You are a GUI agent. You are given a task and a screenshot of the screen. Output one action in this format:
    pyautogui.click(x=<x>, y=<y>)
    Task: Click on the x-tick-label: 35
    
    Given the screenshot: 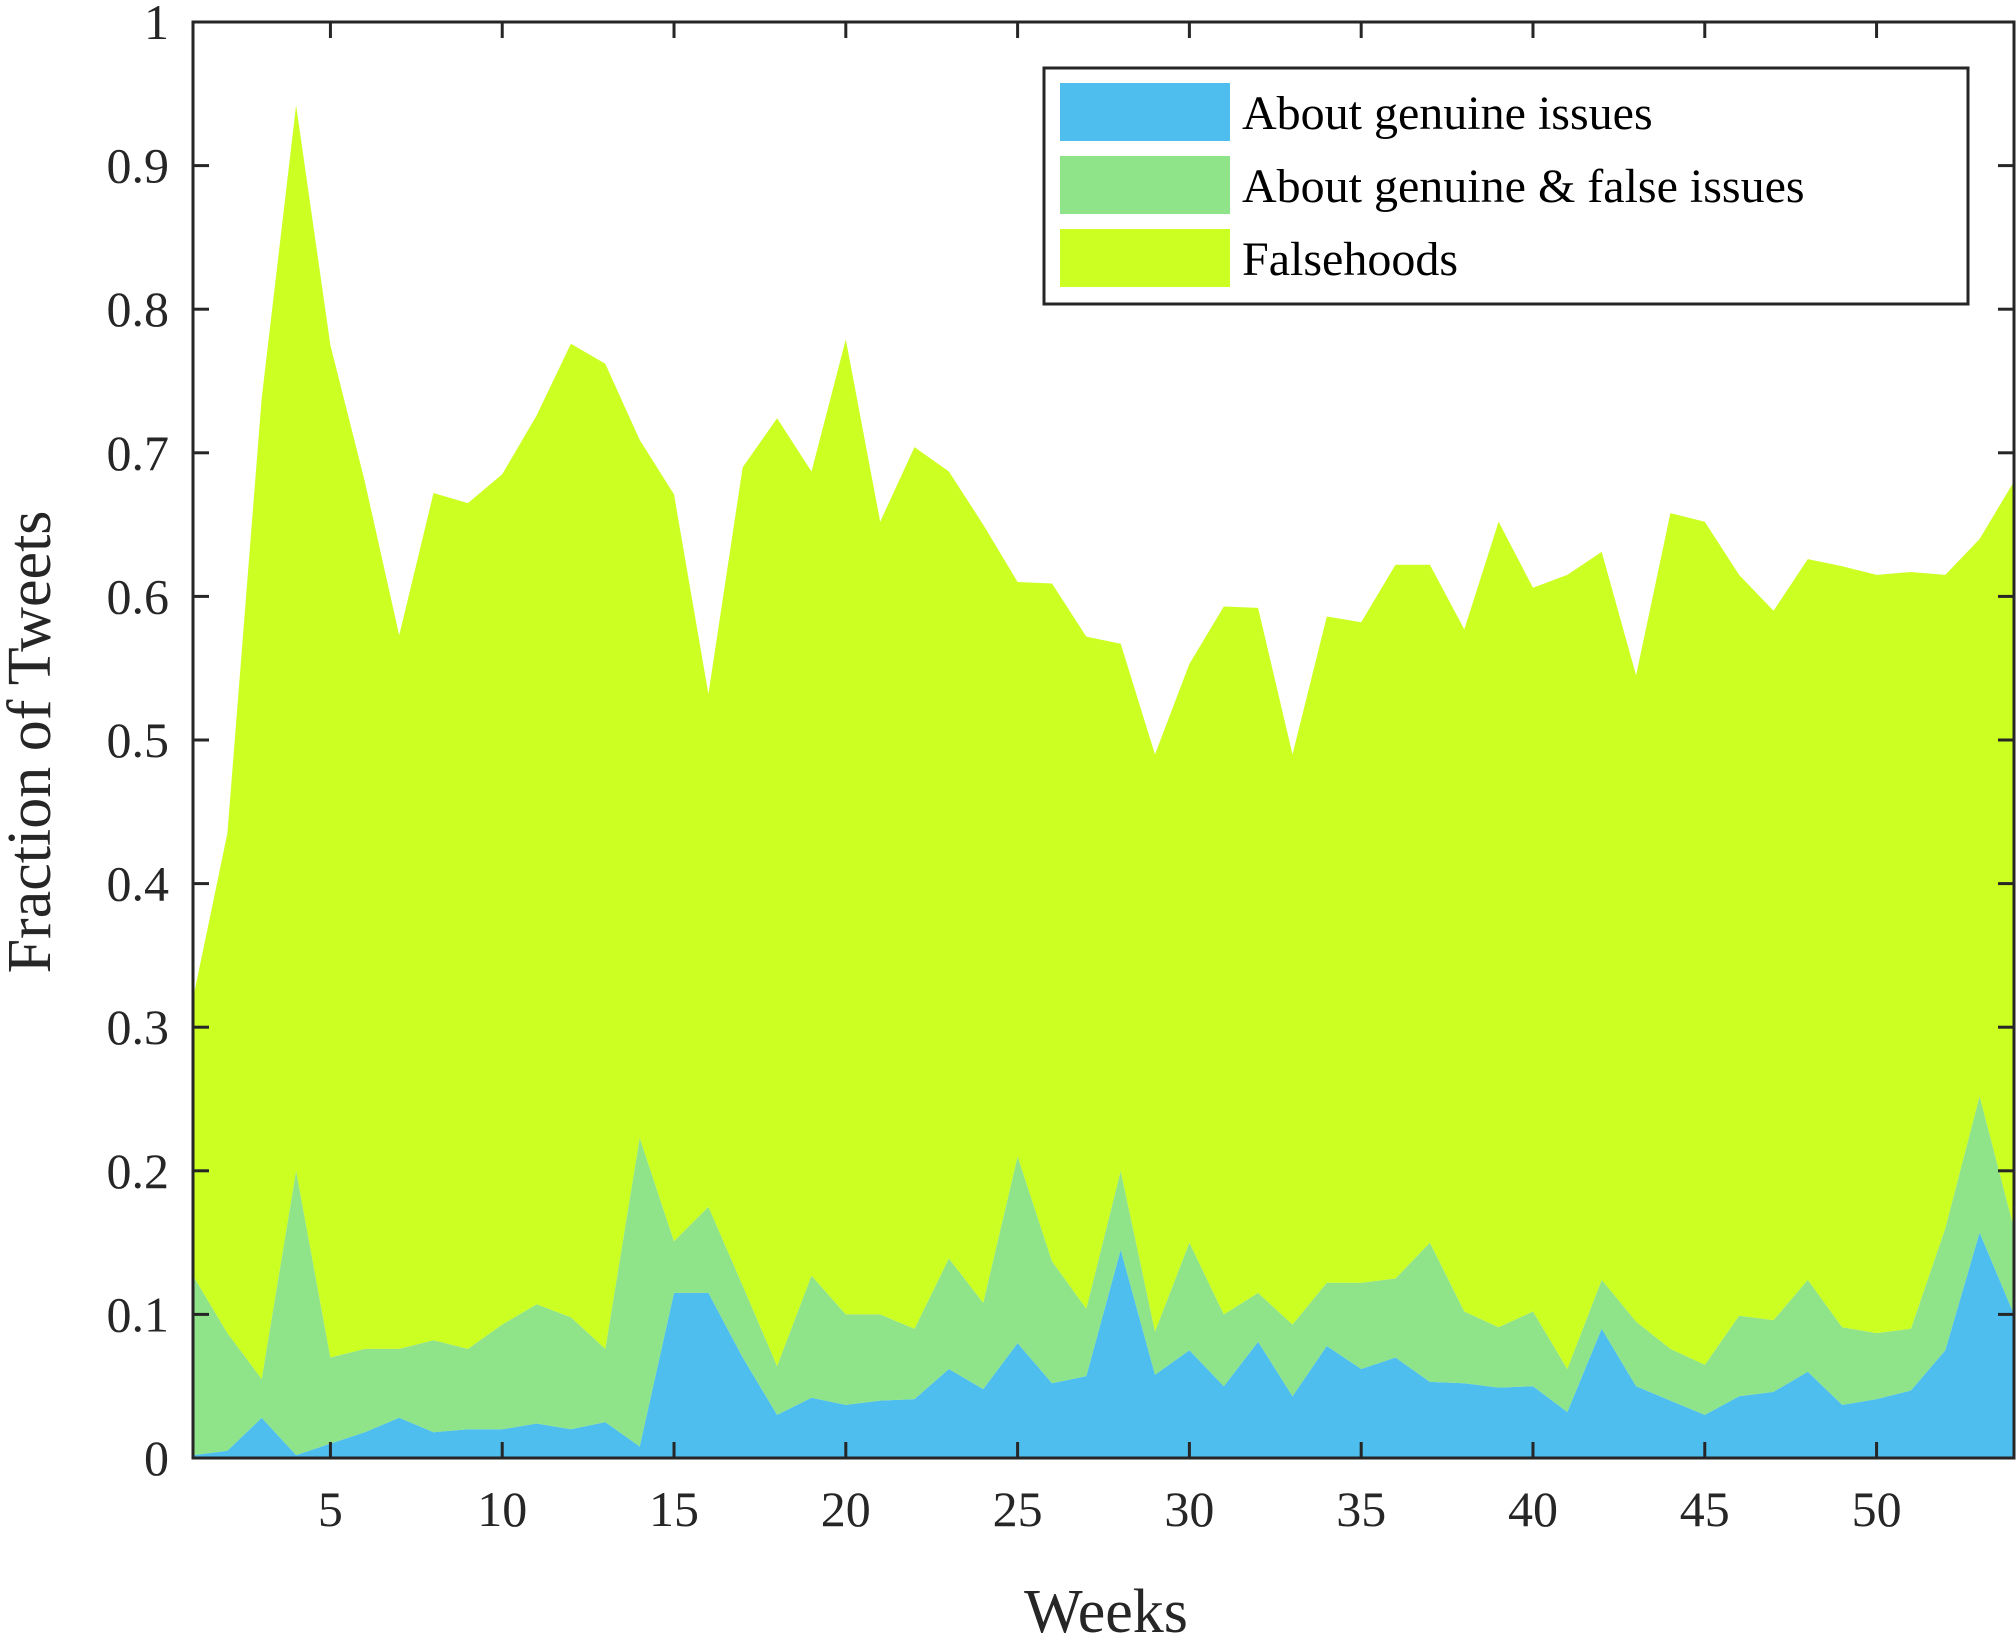 What is the action you would take?
    pyautogui.click(x=1361, y=1509)
    